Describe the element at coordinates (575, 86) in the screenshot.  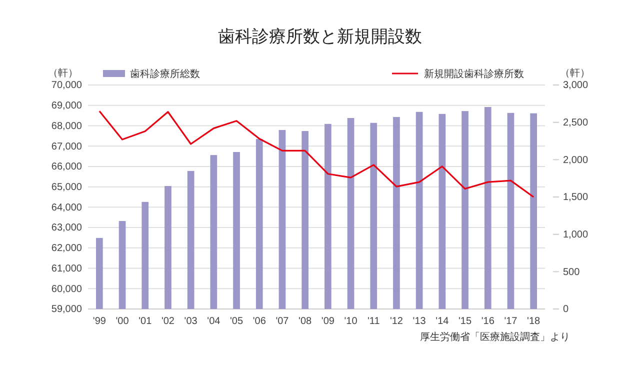
I see `y2-tick-label: 3,000` at that location.